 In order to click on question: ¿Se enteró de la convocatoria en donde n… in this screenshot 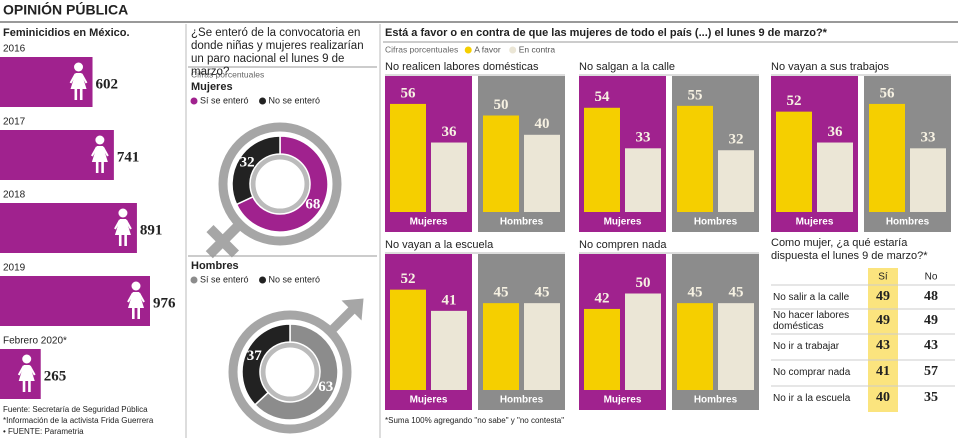, I will do `click(277, 52)`.